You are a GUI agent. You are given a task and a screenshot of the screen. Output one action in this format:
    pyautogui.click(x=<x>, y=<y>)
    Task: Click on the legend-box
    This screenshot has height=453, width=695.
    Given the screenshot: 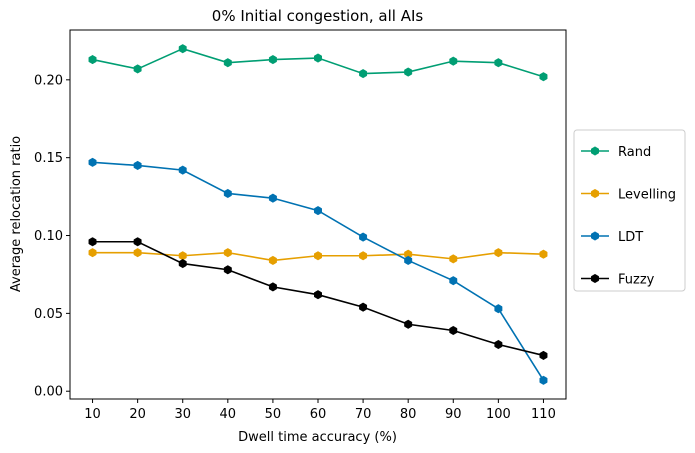 What is the action you would take?
    pyautogui.click(x=629, y=210)
    